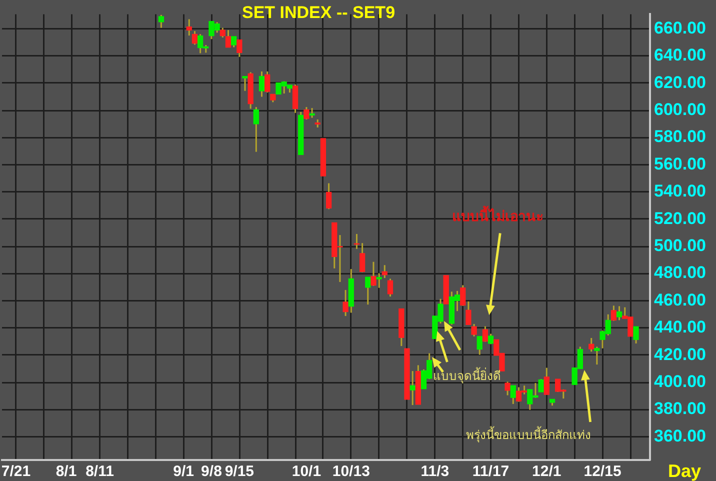 The width and height of the screenshot is (716, 481). Describe the element at coordinates (498, 216) in the screenshot. I see `annotation: แบบนี้ไม่เอานะ` at that location.